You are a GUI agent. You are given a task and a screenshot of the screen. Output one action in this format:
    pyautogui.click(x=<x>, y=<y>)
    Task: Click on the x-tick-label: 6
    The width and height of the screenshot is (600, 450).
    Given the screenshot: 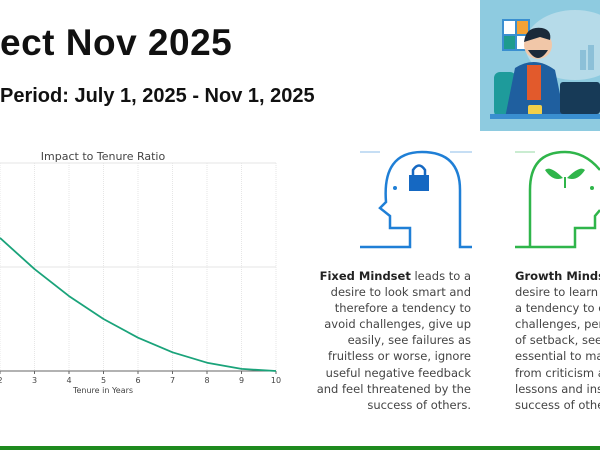 What is the action you would take?
    pyautogui.click(x=137, y=380)
    